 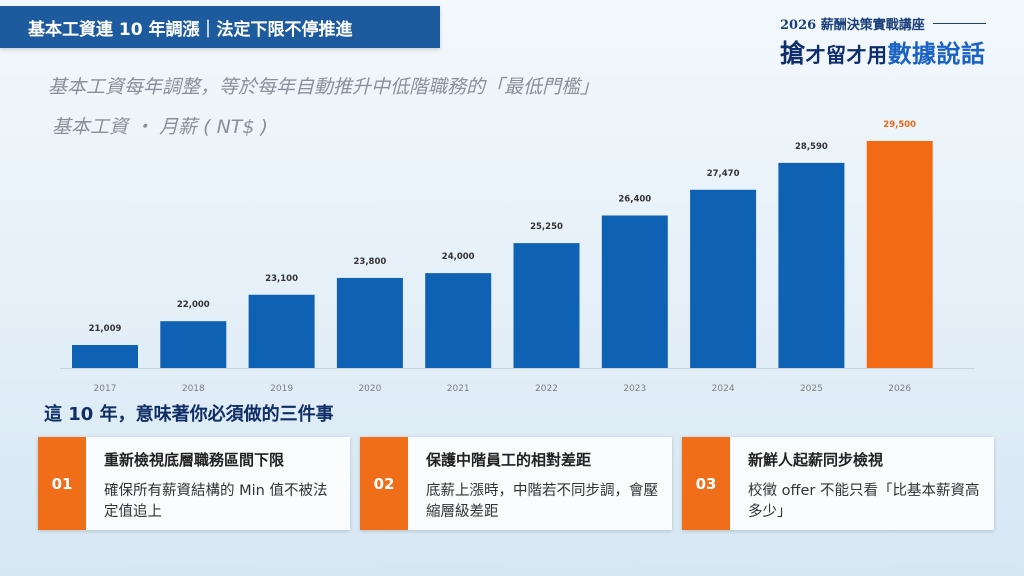 I want to click on data-label-2024: 27,470, so click(x=723, y=174).